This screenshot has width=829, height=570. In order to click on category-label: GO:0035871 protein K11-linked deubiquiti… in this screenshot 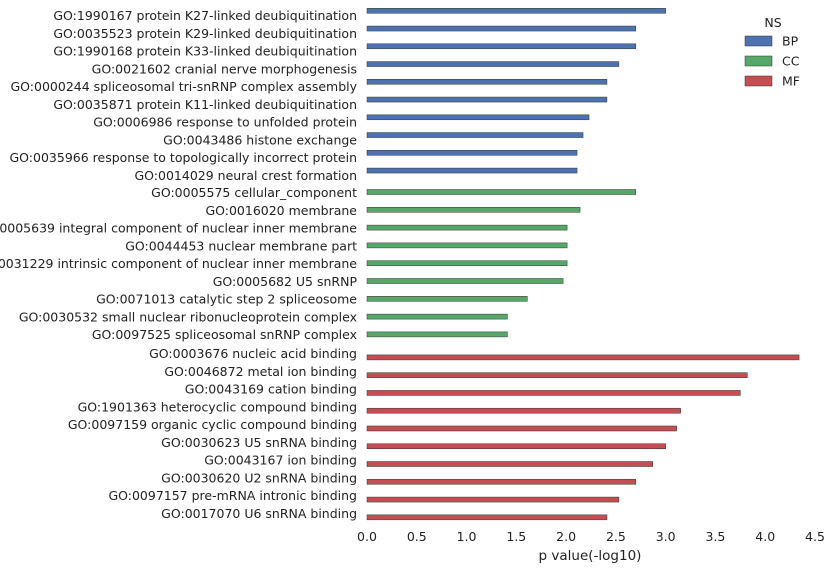, I will do `click(205, 104)`.